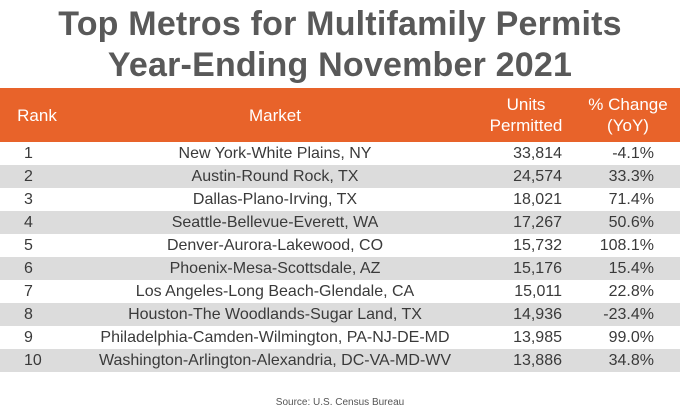 The image size is (680, 415). Describe the element at coordinates (28, 291) in the screenshot. I see `rank-cell: 7` at that location.